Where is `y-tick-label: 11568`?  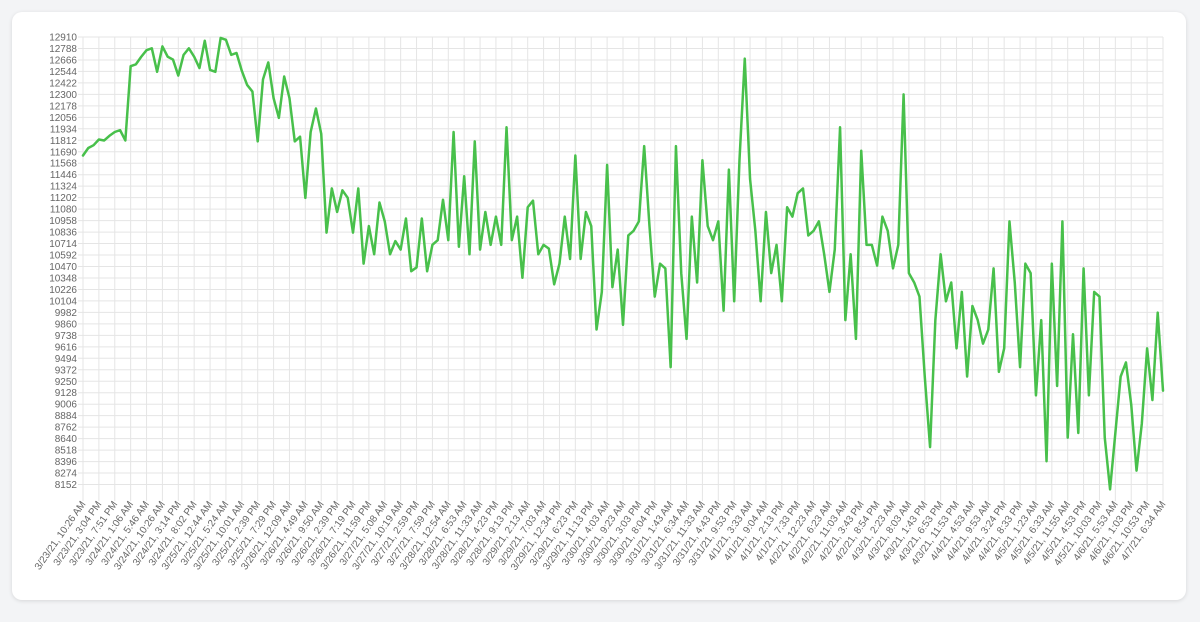
y-tick-label: 11568 is located at coordinates (64, 164).